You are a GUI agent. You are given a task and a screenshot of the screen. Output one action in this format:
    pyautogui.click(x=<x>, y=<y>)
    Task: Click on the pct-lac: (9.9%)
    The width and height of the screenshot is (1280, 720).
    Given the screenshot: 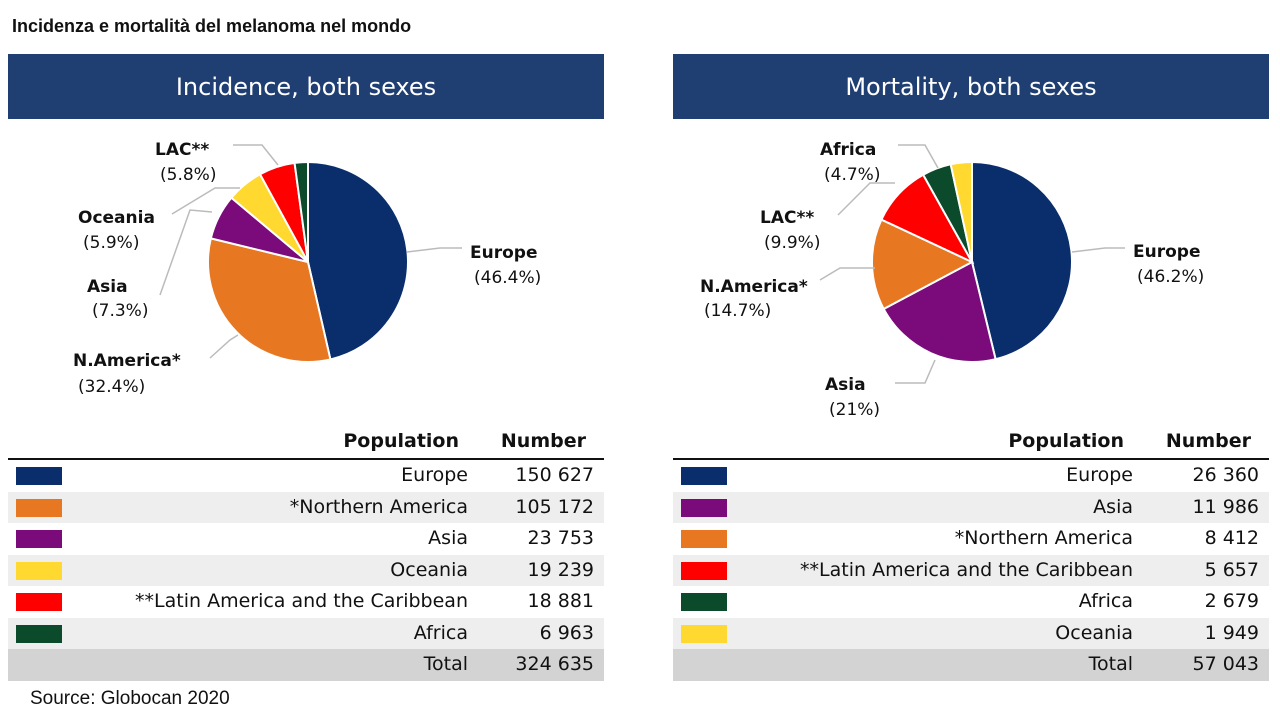 What is the action you would take?
    pyautogui.click(x=792, y=243)
    